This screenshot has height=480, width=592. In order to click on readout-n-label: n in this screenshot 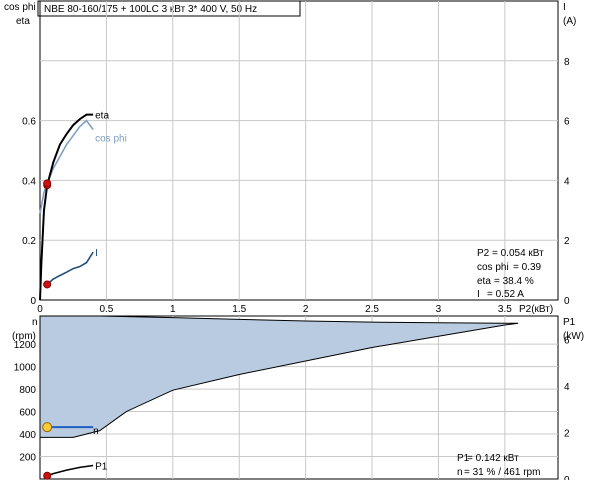, I will do `click(460, 472)`.